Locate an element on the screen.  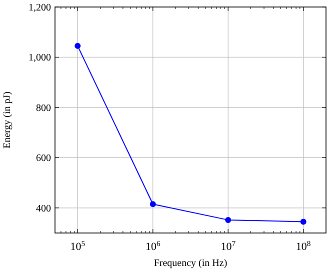
x-tick-label: 10$^{5}$ is located at coordinates (78, 245).